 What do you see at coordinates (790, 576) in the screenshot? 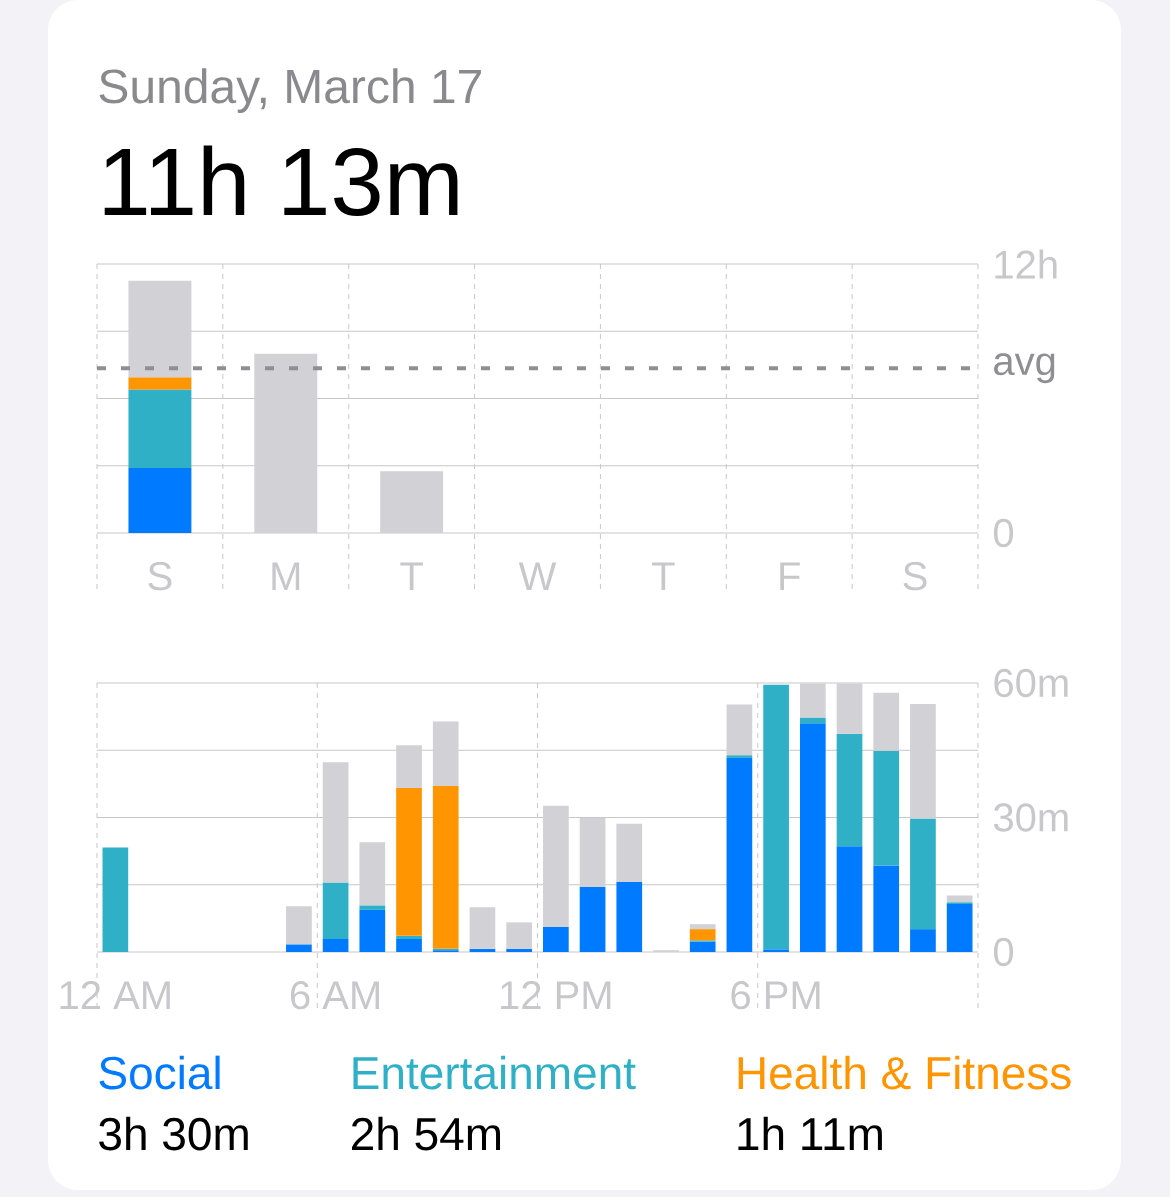
I see `x-tick-label: F` at bounding box center [790, 576].